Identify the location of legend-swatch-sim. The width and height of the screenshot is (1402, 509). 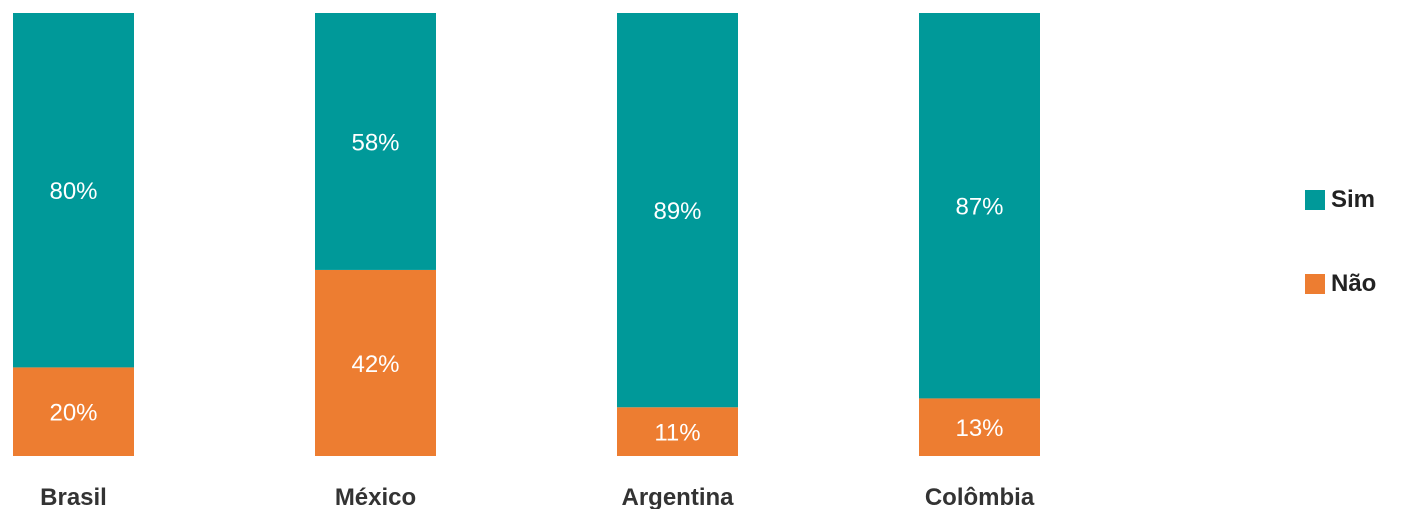
(1315, 200).